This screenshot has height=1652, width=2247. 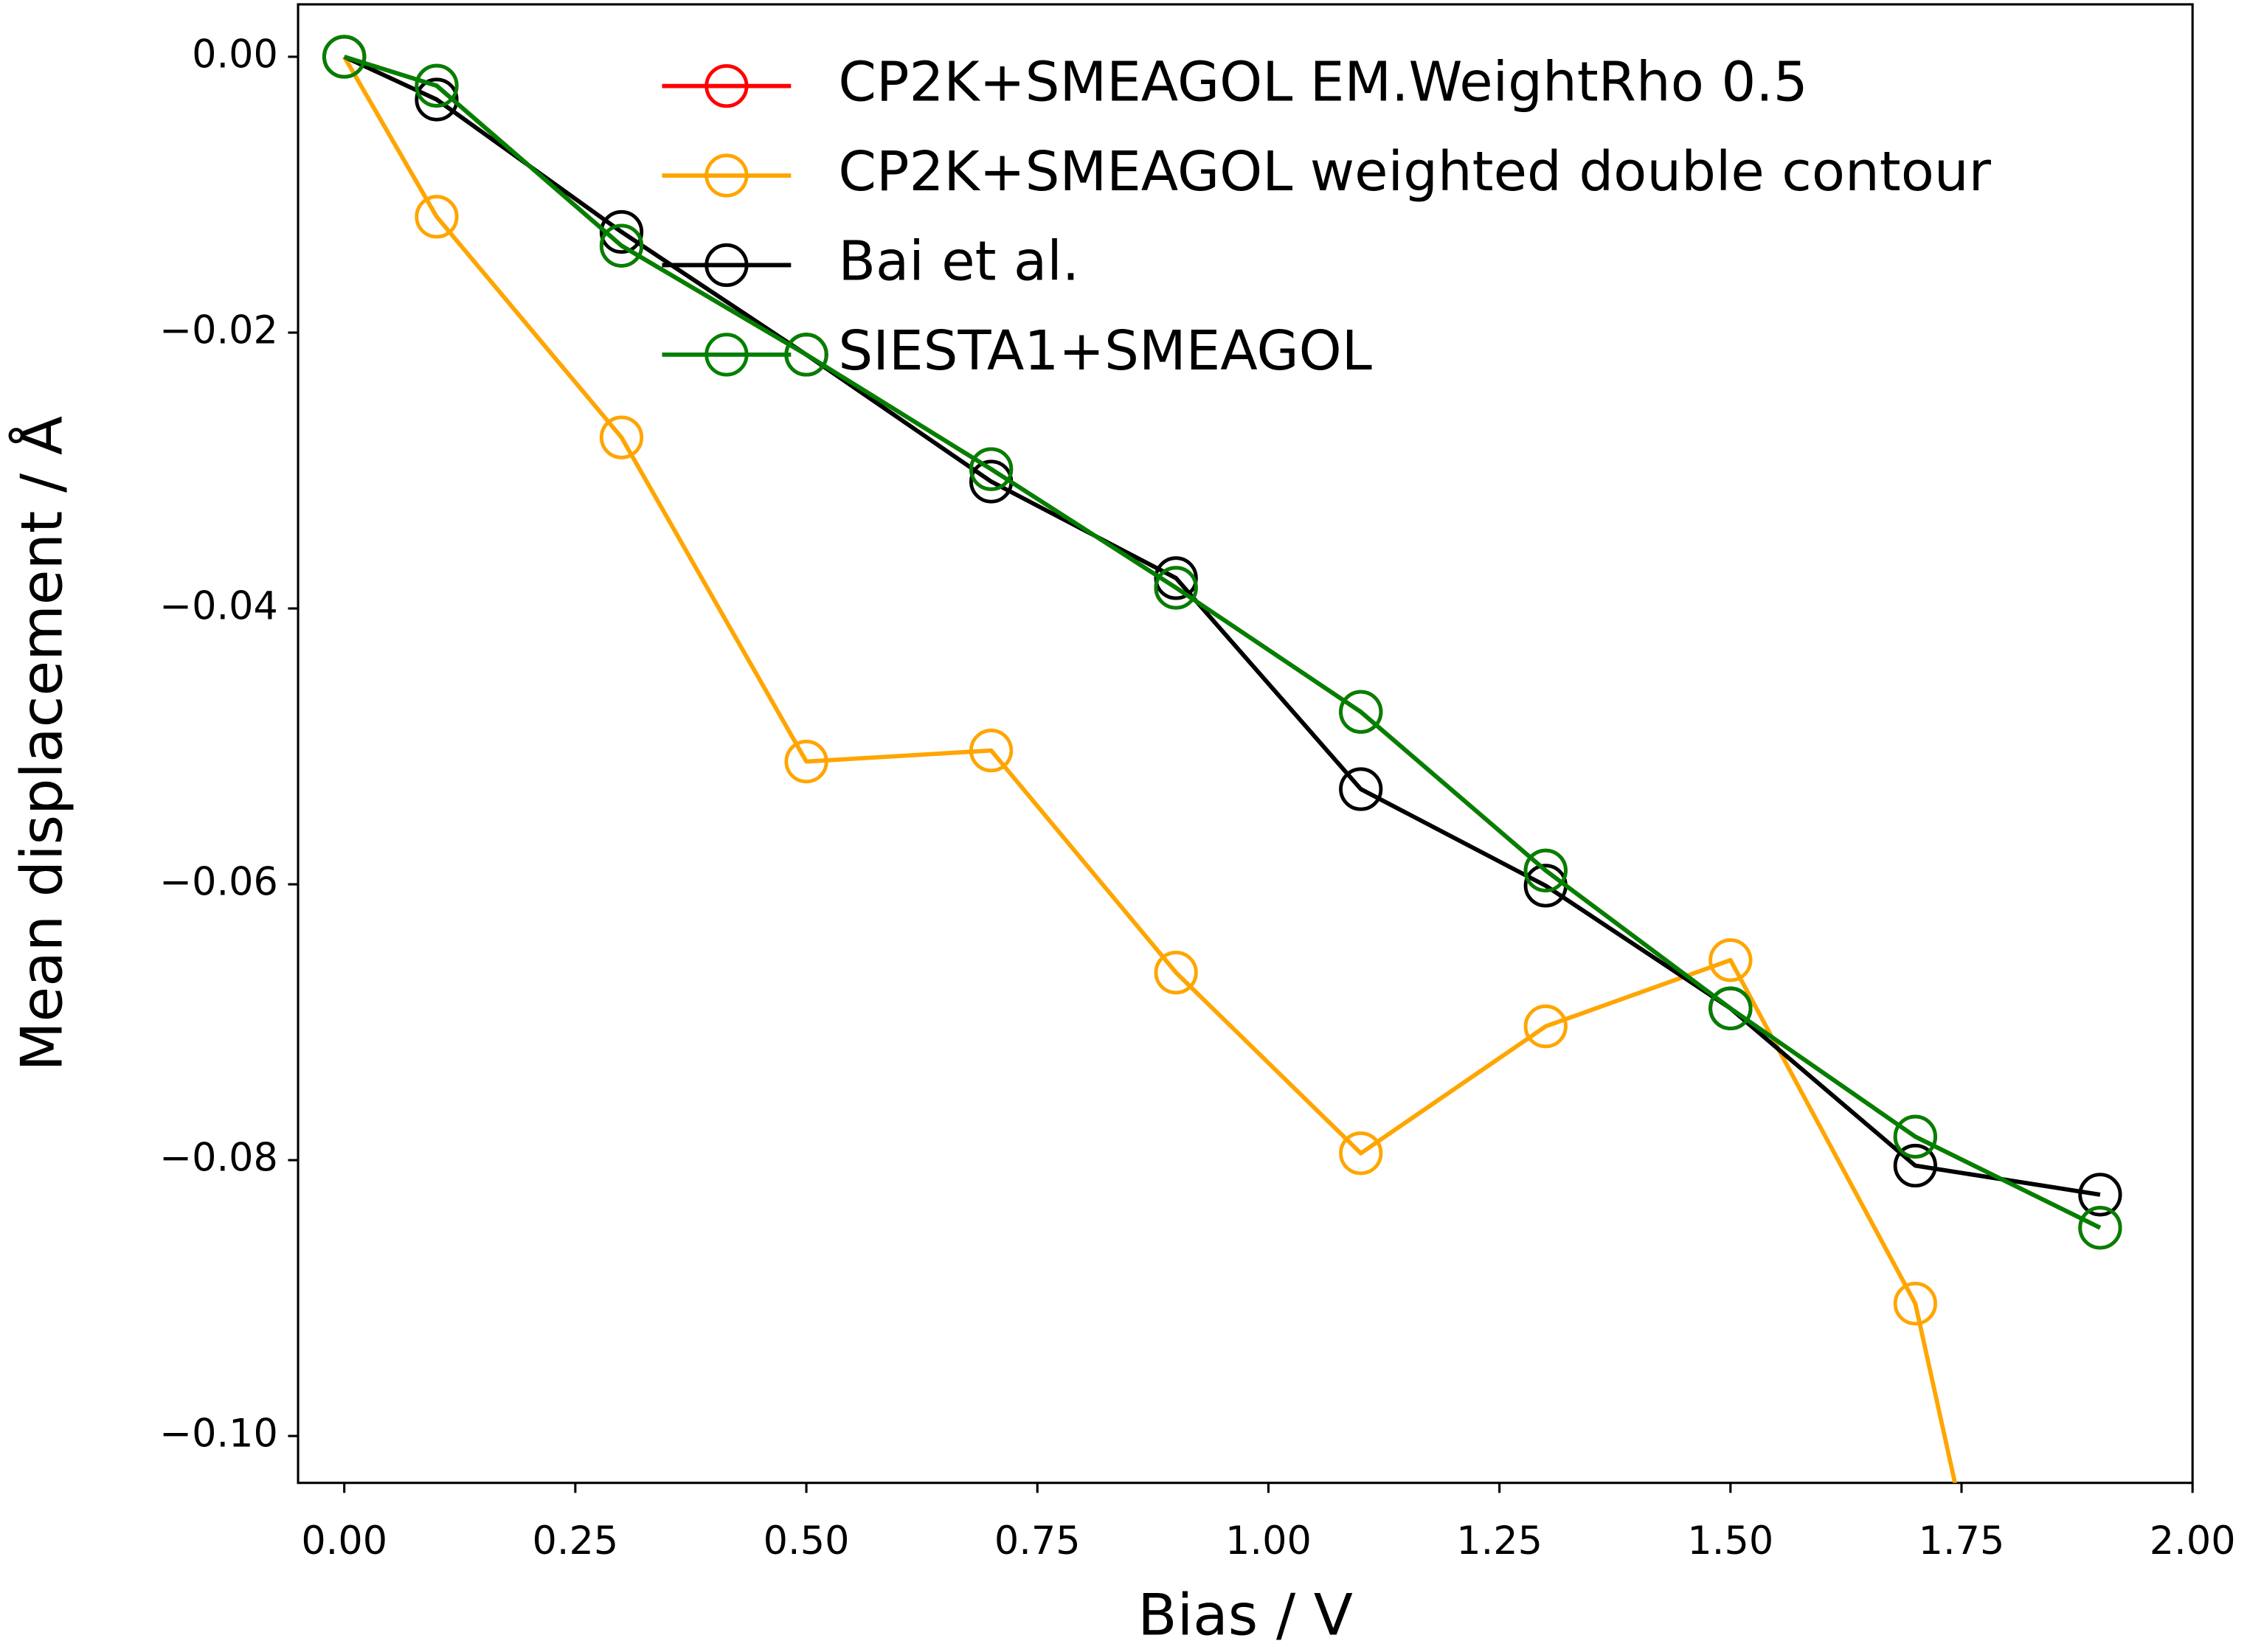 What do you see at coordinates (807, 1542) in the screenshot?
I see `x-tick-label: 0.50` at bounding box center [807, 1542].